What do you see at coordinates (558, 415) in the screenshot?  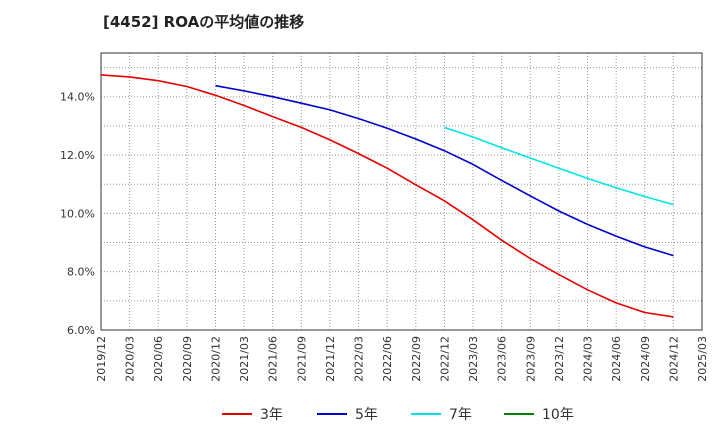 I see `legend-label: 10年` at bounding box center [558, 415].